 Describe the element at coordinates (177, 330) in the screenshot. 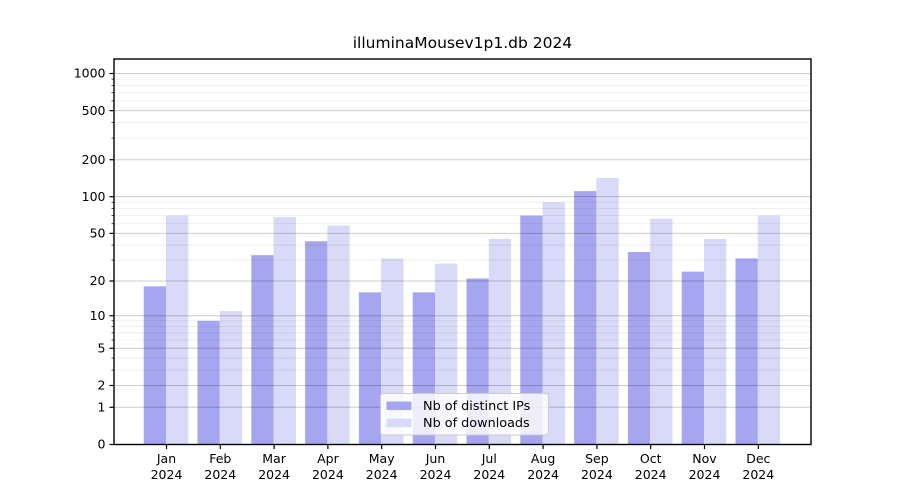

I see `bar-downloads-jan` at that location.